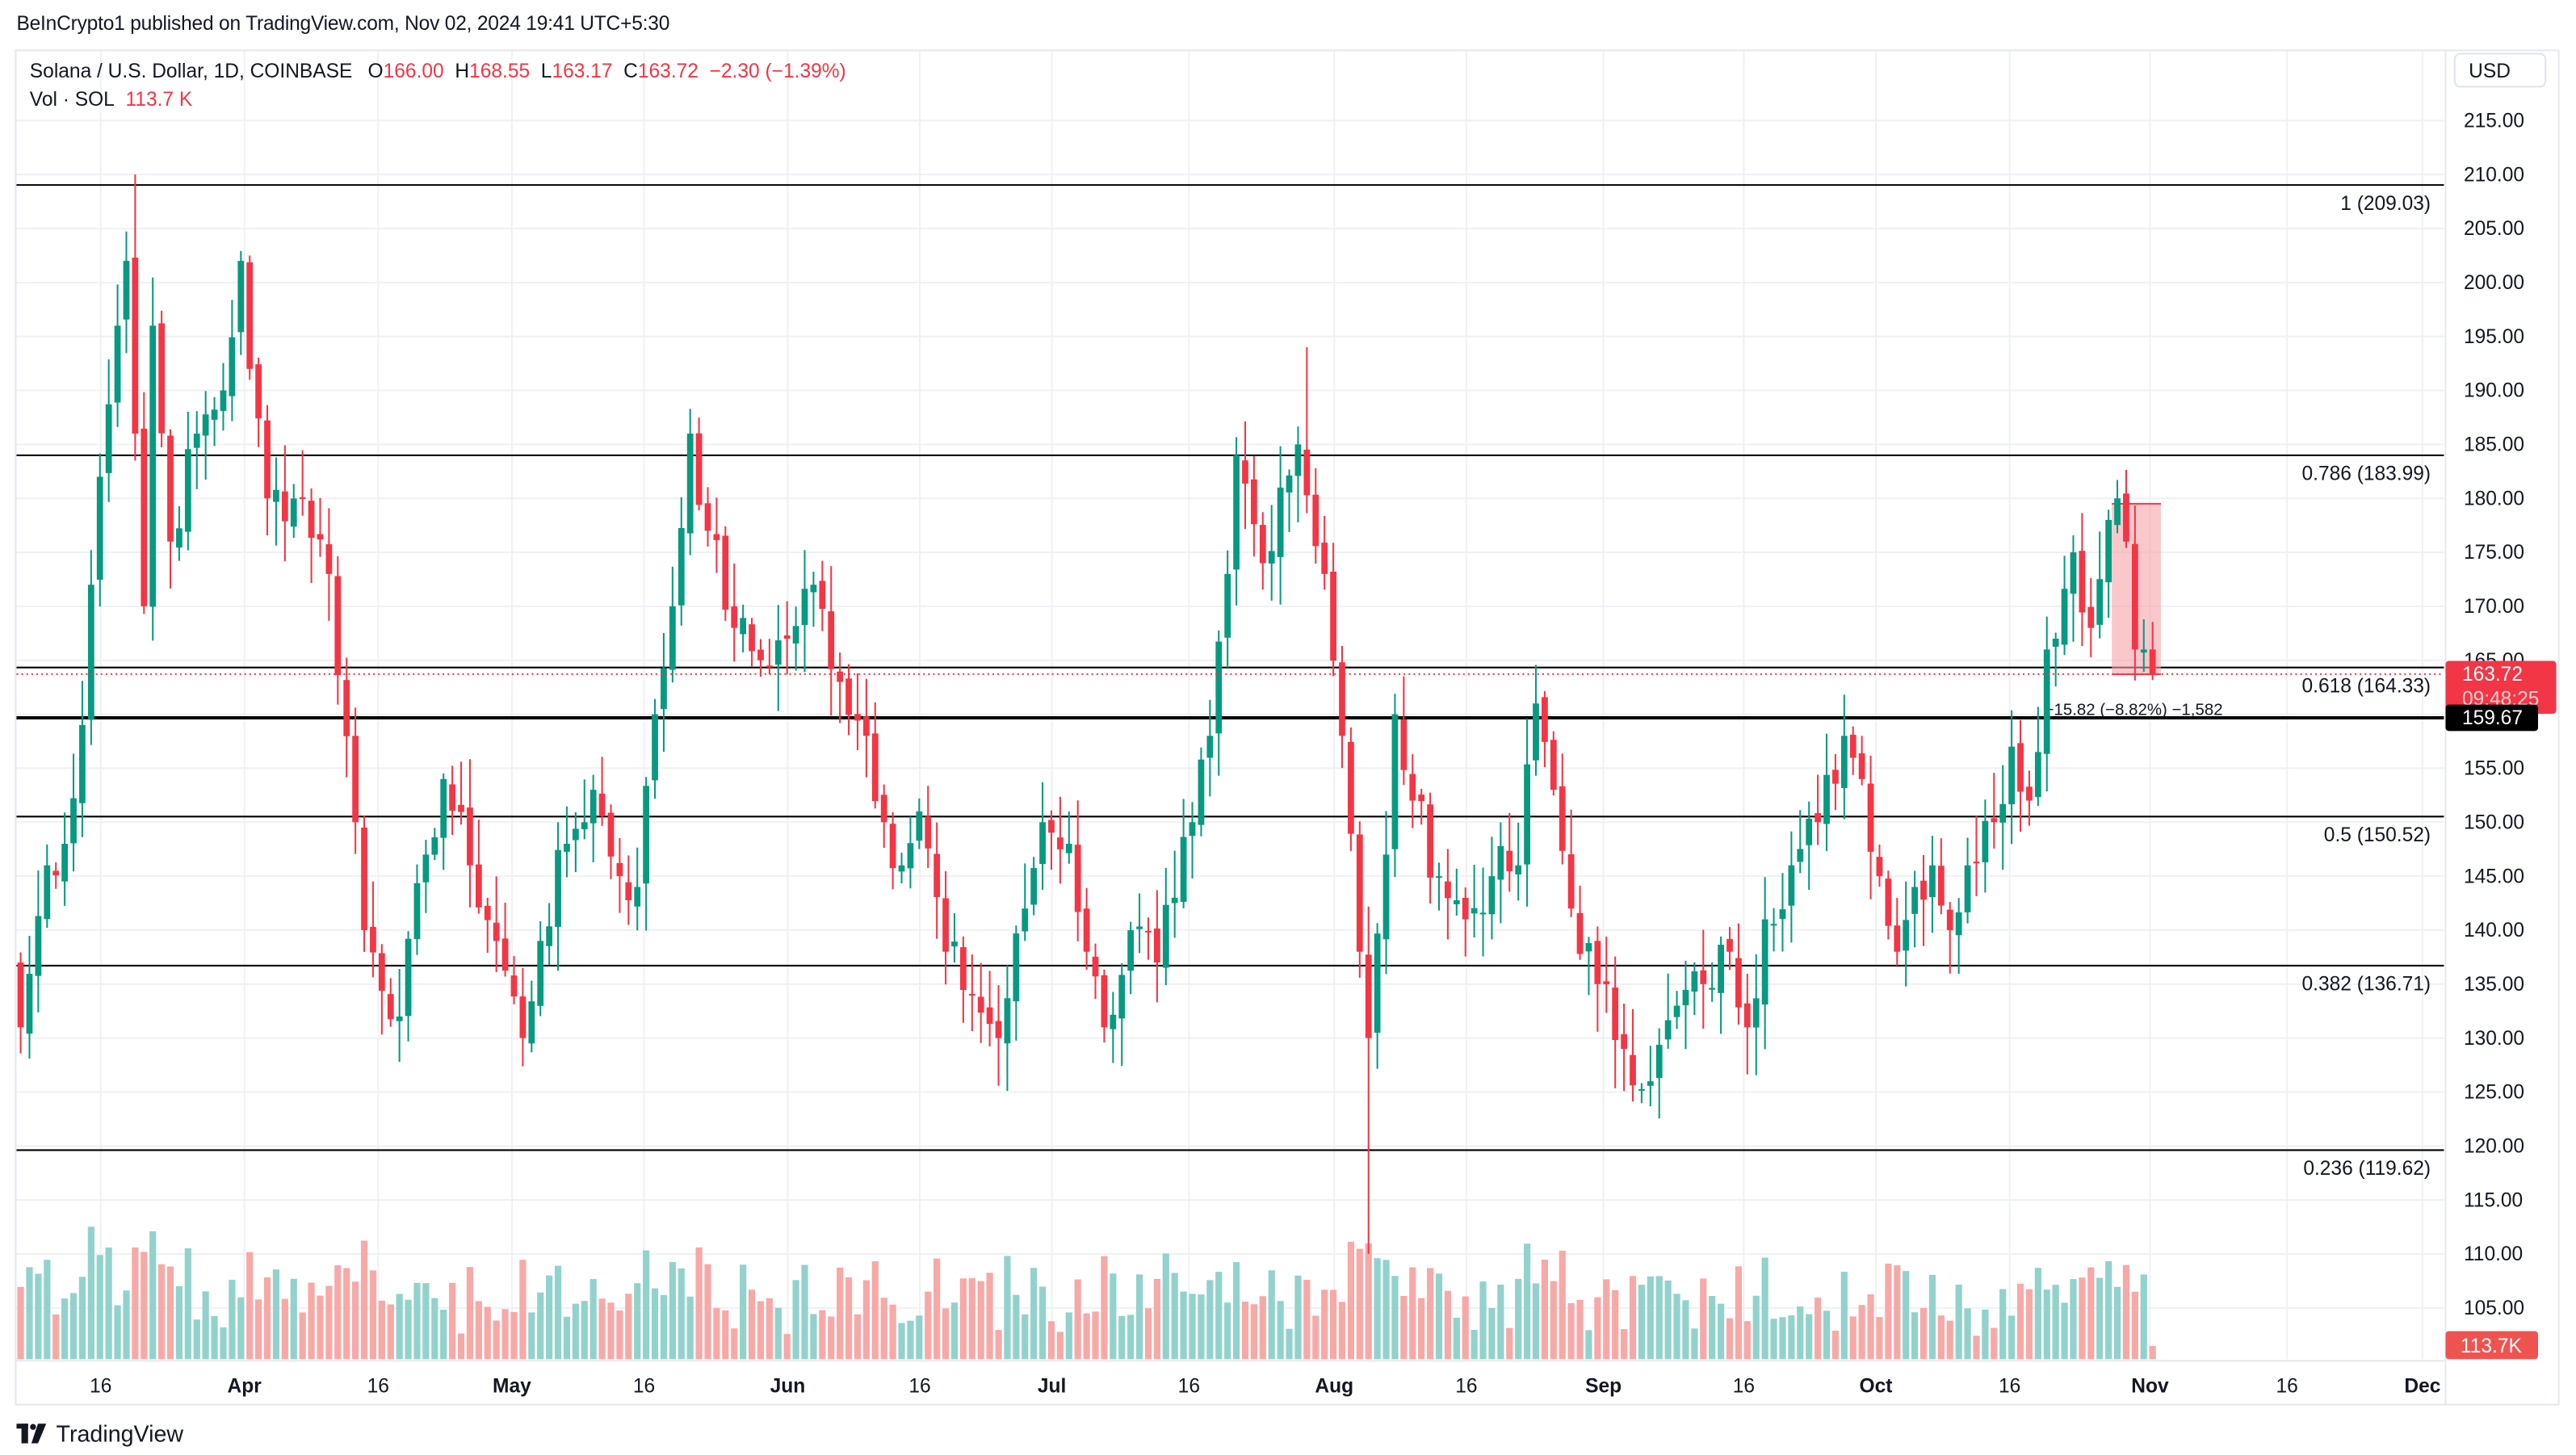  Describe the element at coordinates (2366, 985) in the screenshot. I see `svg-text: 0.382 (136.71)` at that location.